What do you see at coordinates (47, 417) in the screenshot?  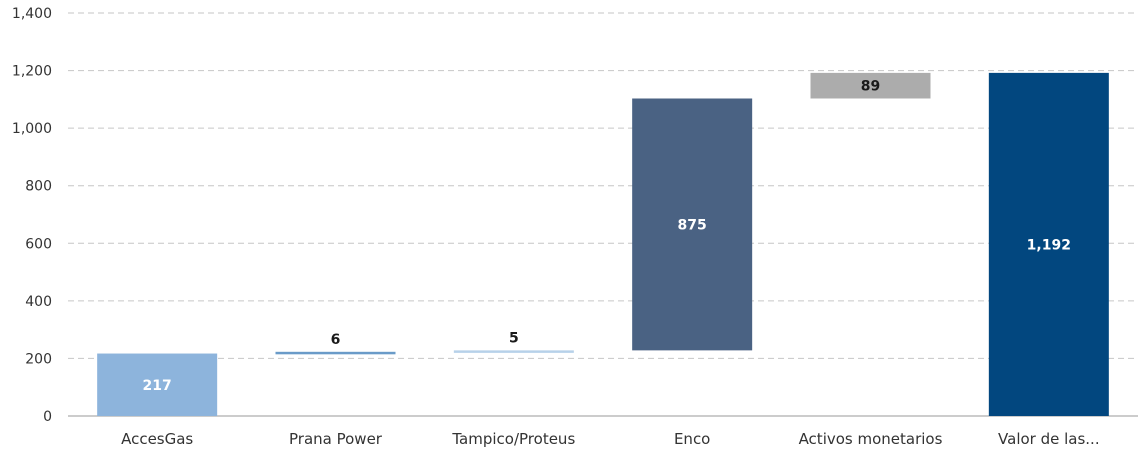 I see `y-tick-label: 0` at bounding box center [47, 417].